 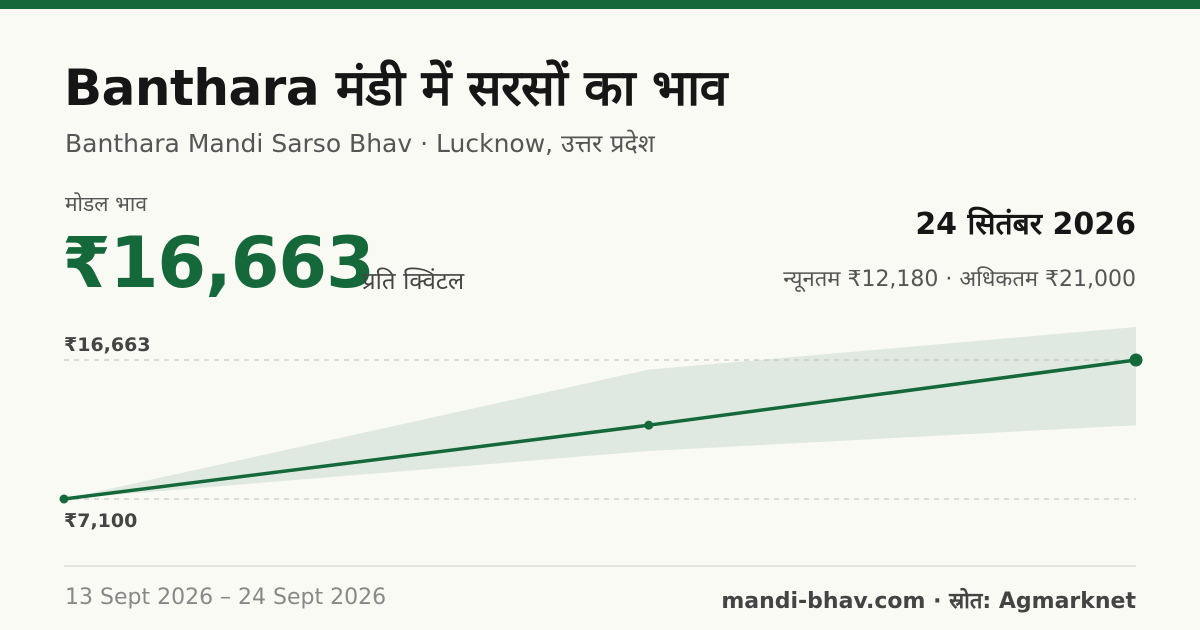 What do you see at coordinates (959, 279) in the screenshot?
I see `min-max-price: न्यूनतम ₹12,180 · अधिकतम ₹21,000` at bounding box center [959, 279].